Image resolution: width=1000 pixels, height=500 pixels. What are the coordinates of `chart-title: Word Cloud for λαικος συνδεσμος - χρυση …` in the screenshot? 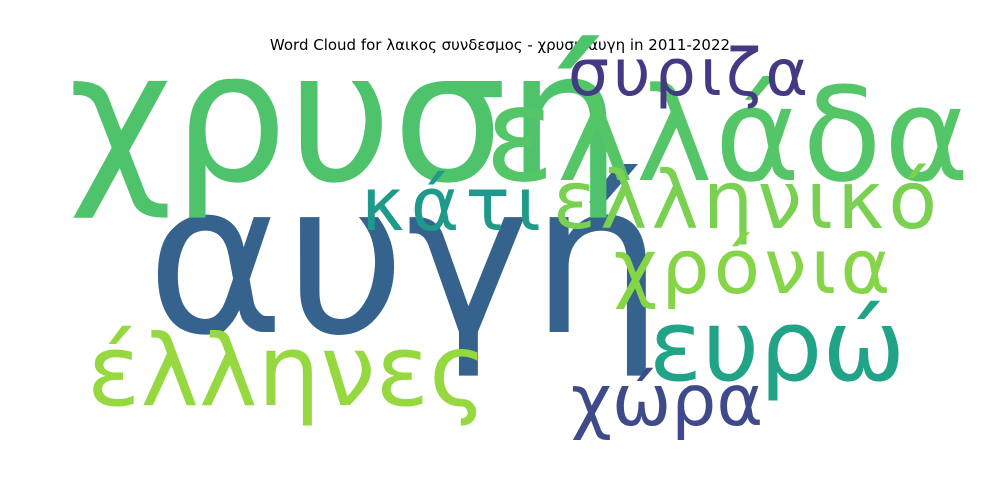 It's located at (500, 45).